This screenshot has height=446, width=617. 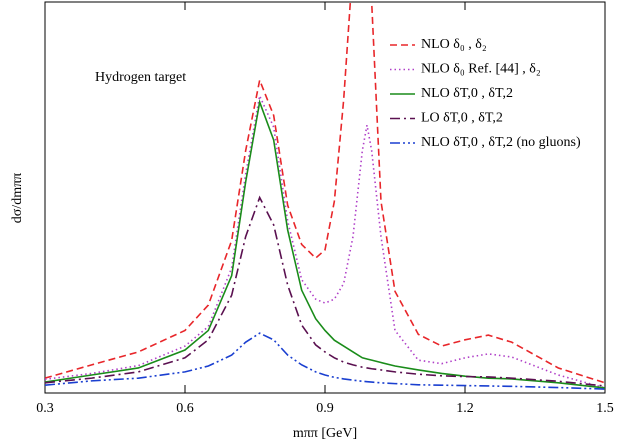 What do you see at coordinates (185, 408) in the screenshot?
I see `x-tick-label: 0.6` at bounding box center [185, 408].